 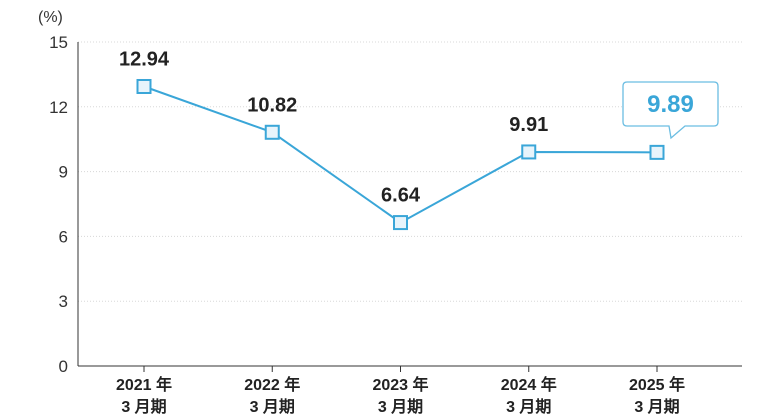 What do you see at coordinates (63, 301) in the screenshot?
I see `y-tick-label: 3` at bounding box center [63, 301].